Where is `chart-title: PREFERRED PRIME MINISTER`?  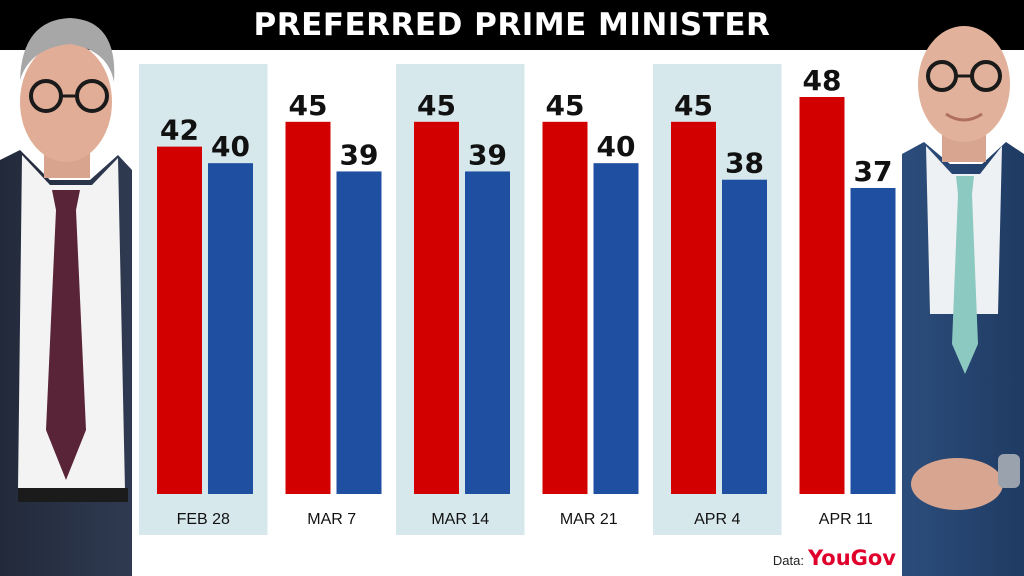 chart-title: PREFERRED PRIME MINISTER is located at coordinates (512, 25).